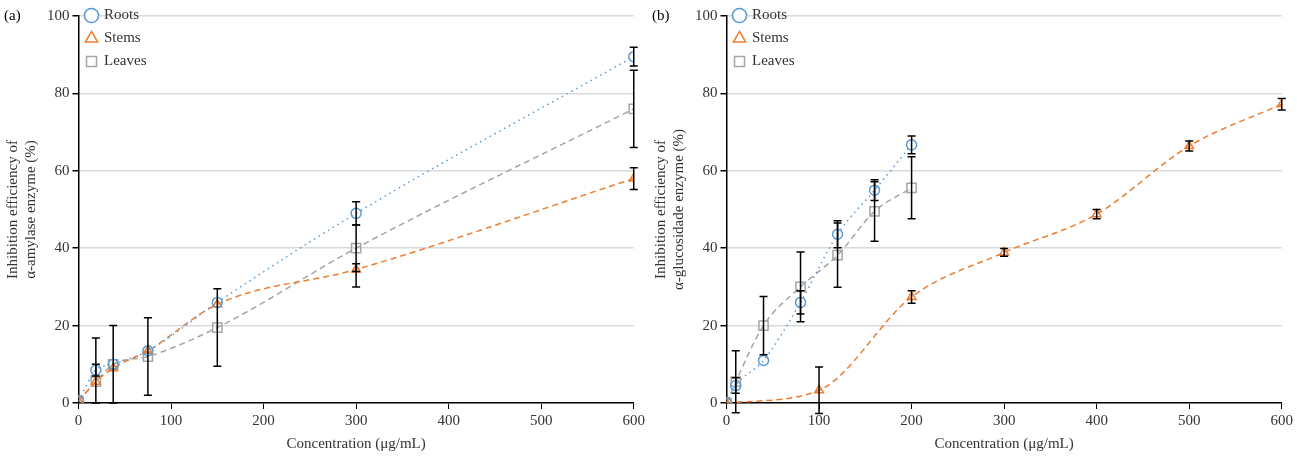  Describe the element at coordinates (12, 15) in the screenshot. I see `chart-title: (a)` at that location.